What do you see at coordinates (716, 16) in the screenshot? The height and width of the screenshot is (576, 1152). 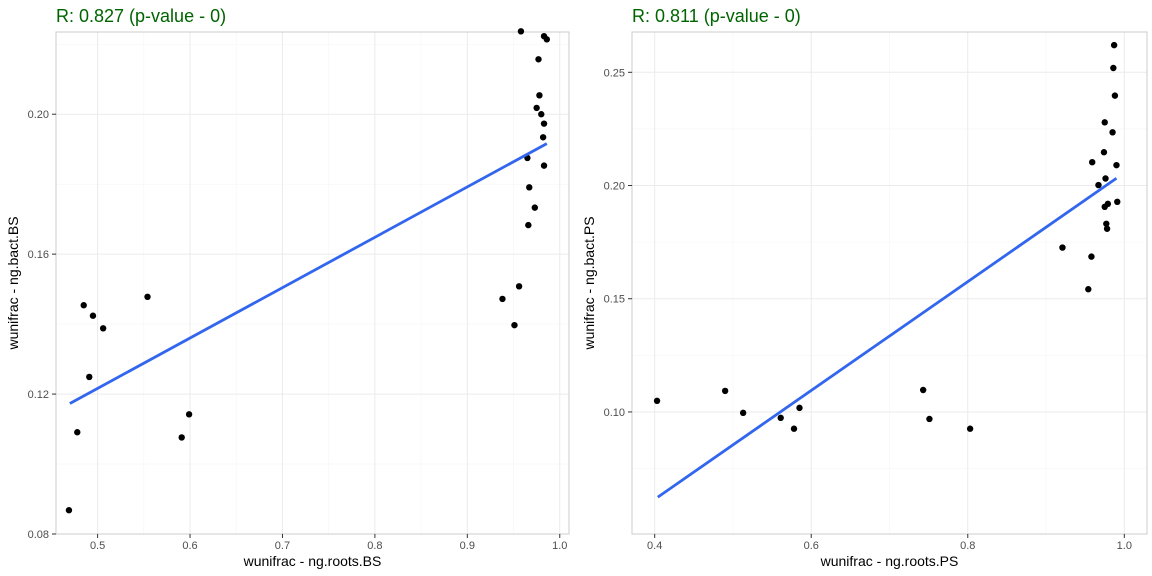 I see `chart-title: R: 0.811 (p-value - 0)` at bounding box center [716, 16].